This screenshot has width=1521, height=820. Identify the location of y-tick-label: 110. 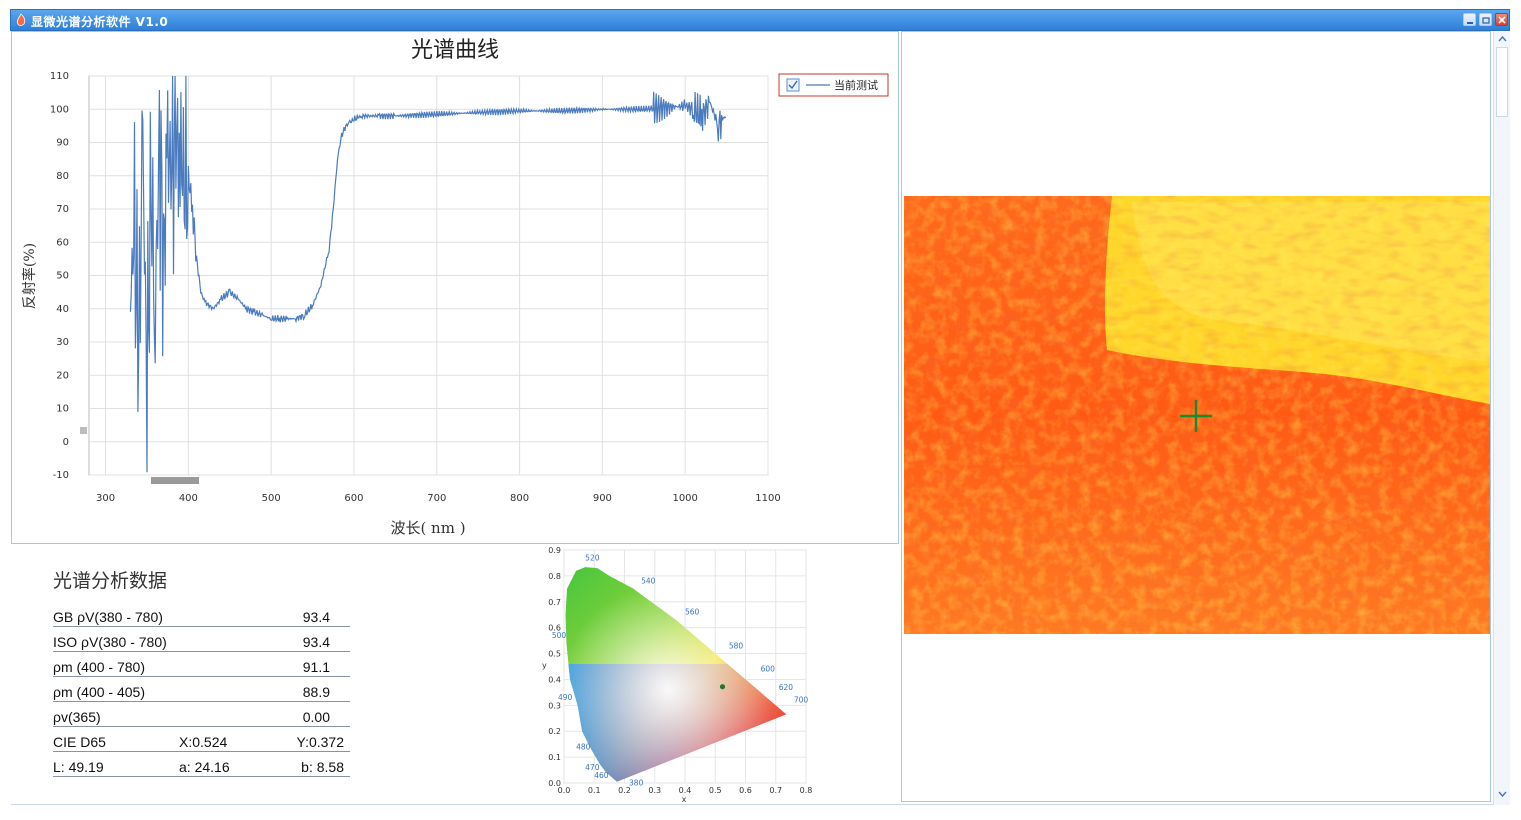
(59, 76).